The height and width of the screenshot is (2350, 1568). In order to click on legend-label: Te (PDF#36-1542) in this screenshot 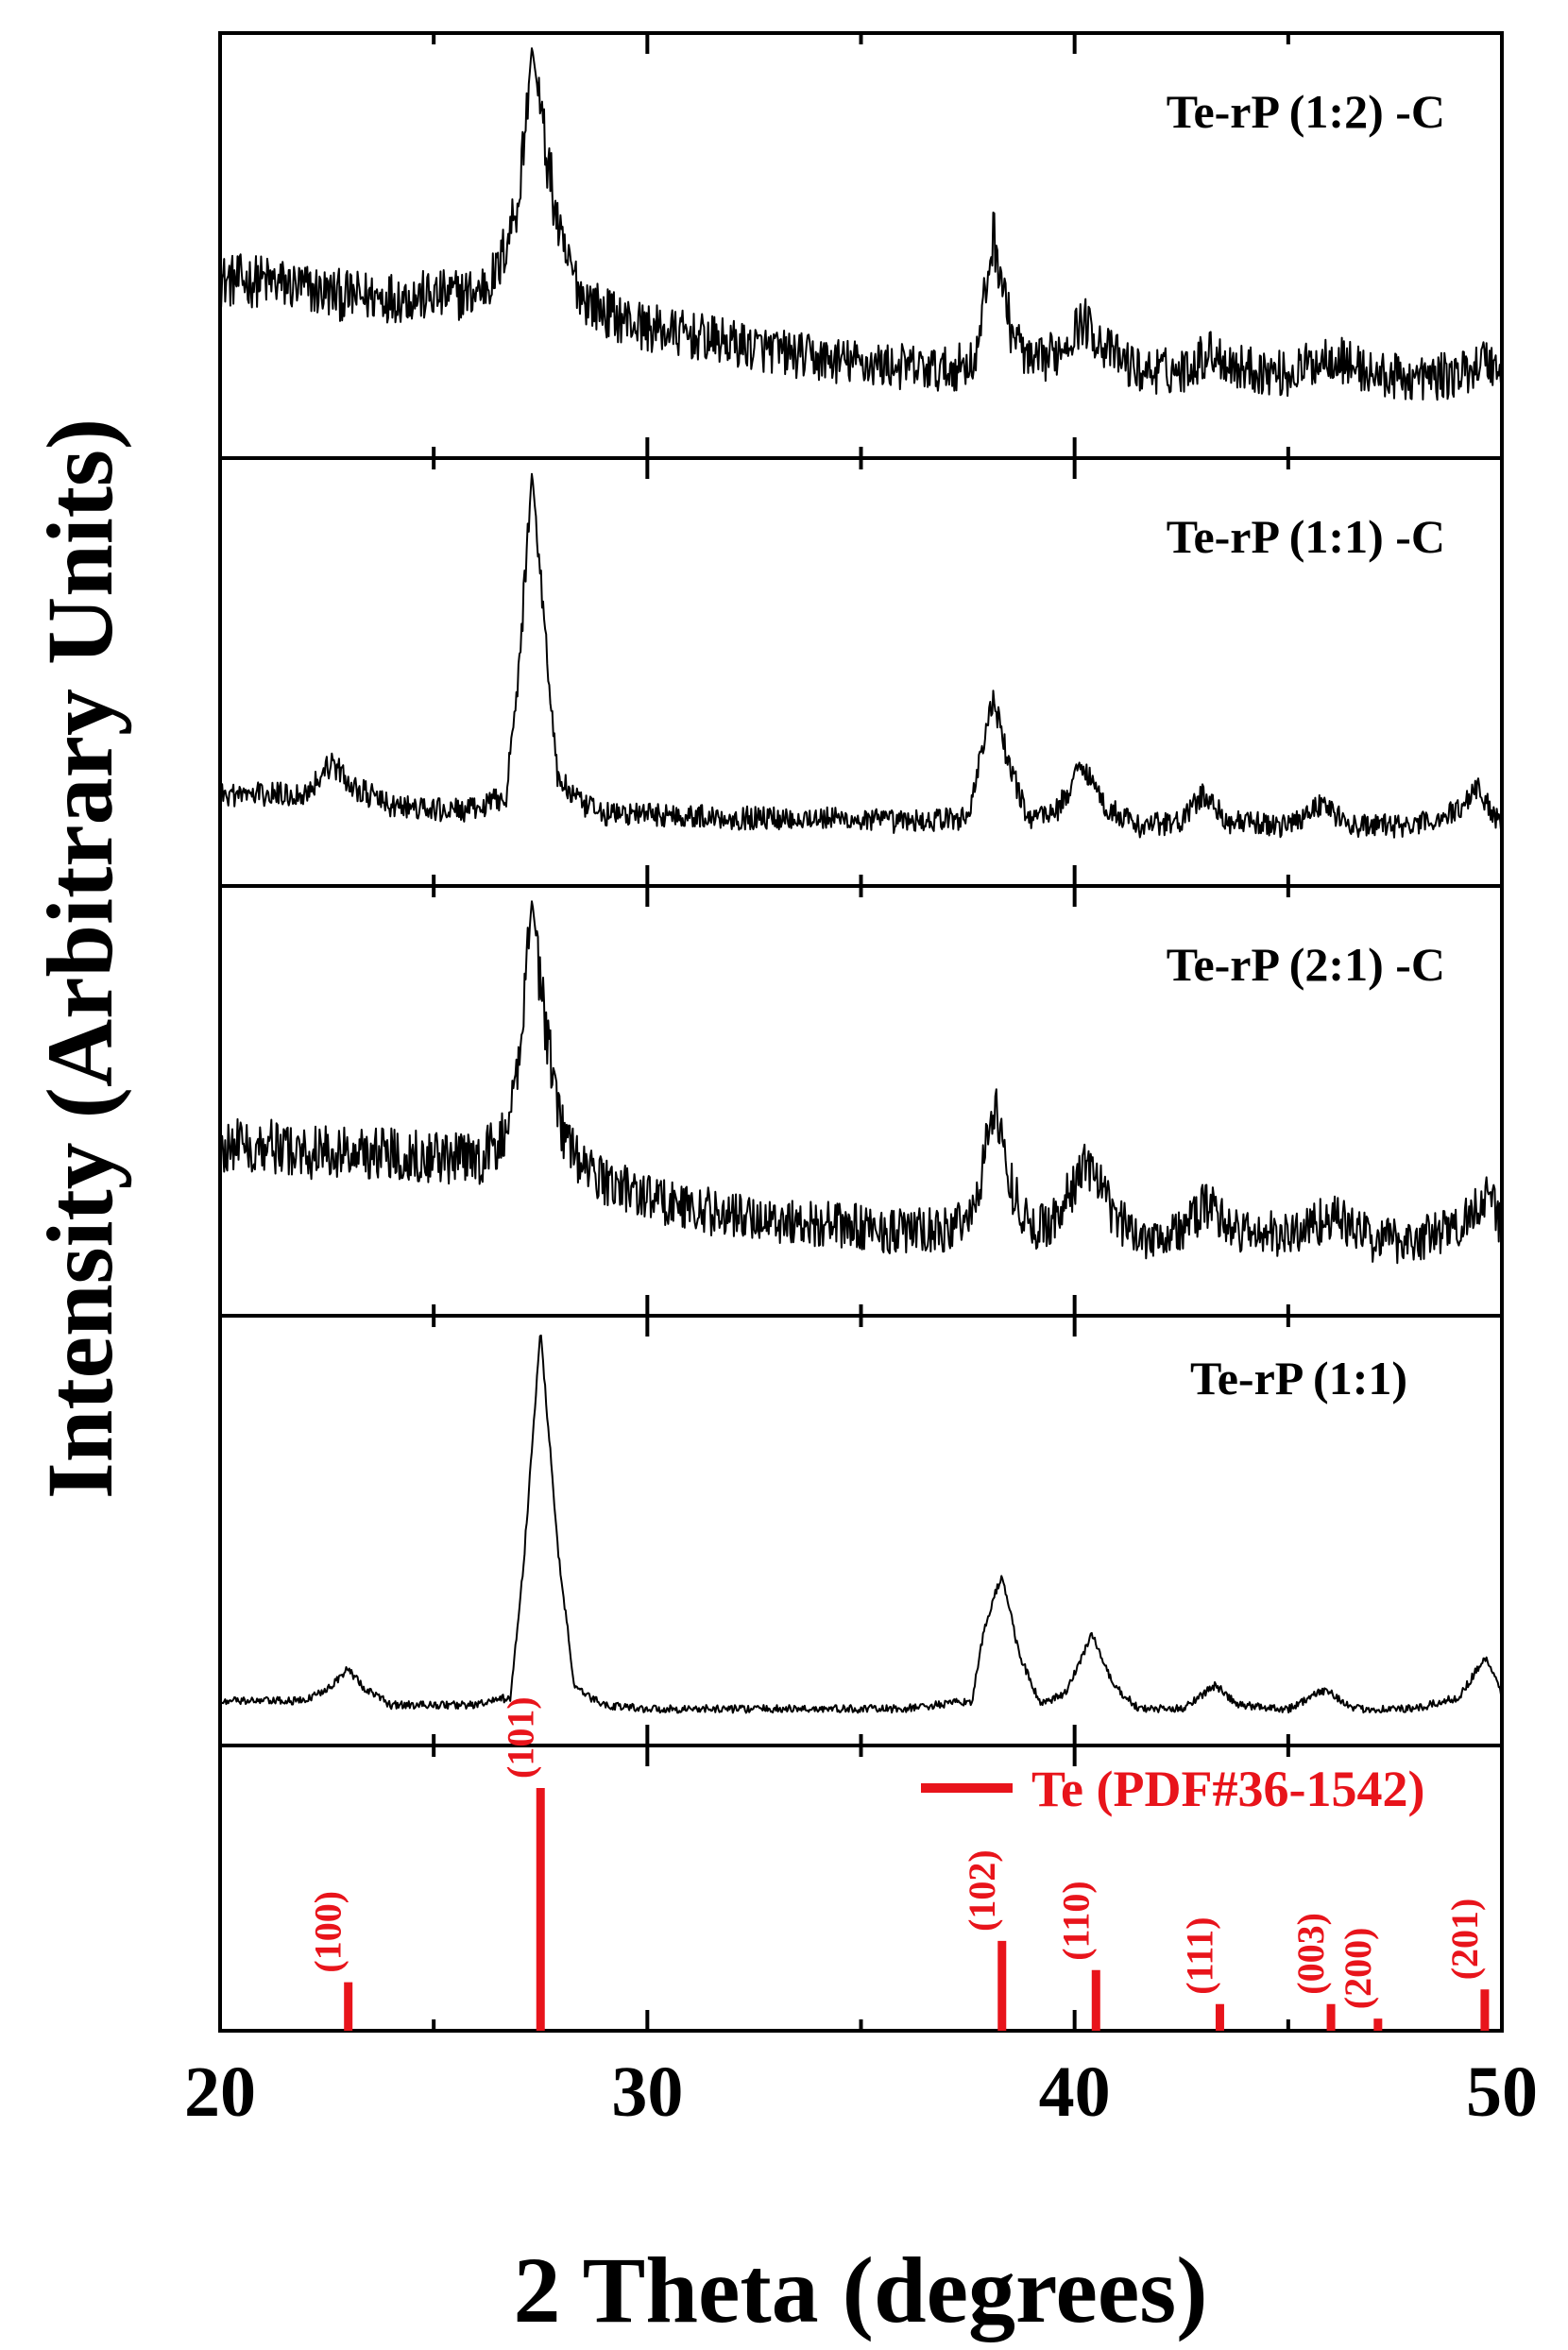, I will do `click(1227, 1789)`.